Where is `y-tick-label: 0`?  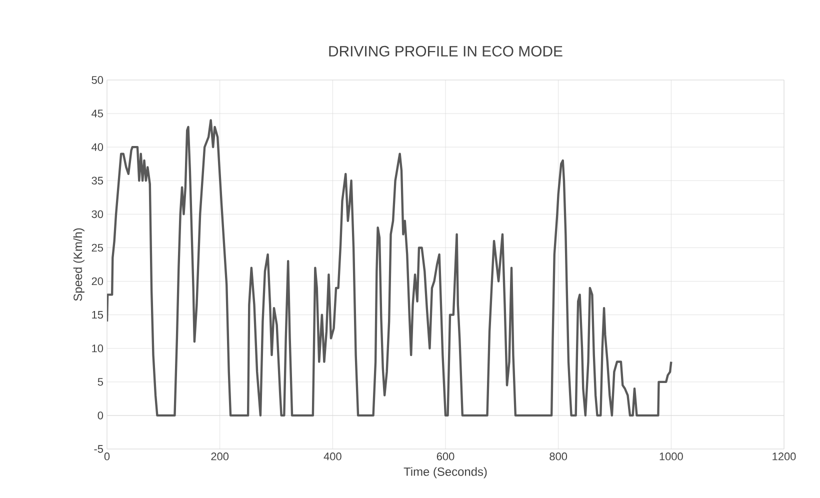
y-tick-label: 0 is located at coordinates (101, 416).